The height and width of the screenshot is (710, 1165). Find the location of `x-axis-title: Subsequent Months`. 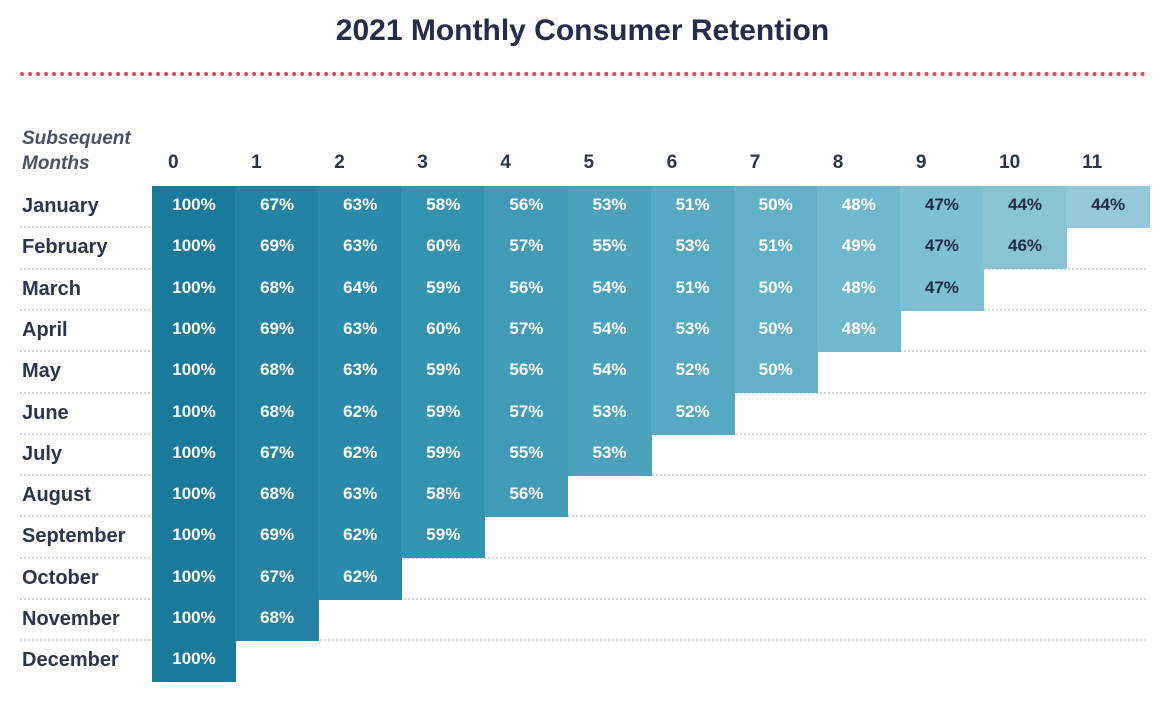

x-axis-title: Subsequent Months is located at coordinates (76, 151).